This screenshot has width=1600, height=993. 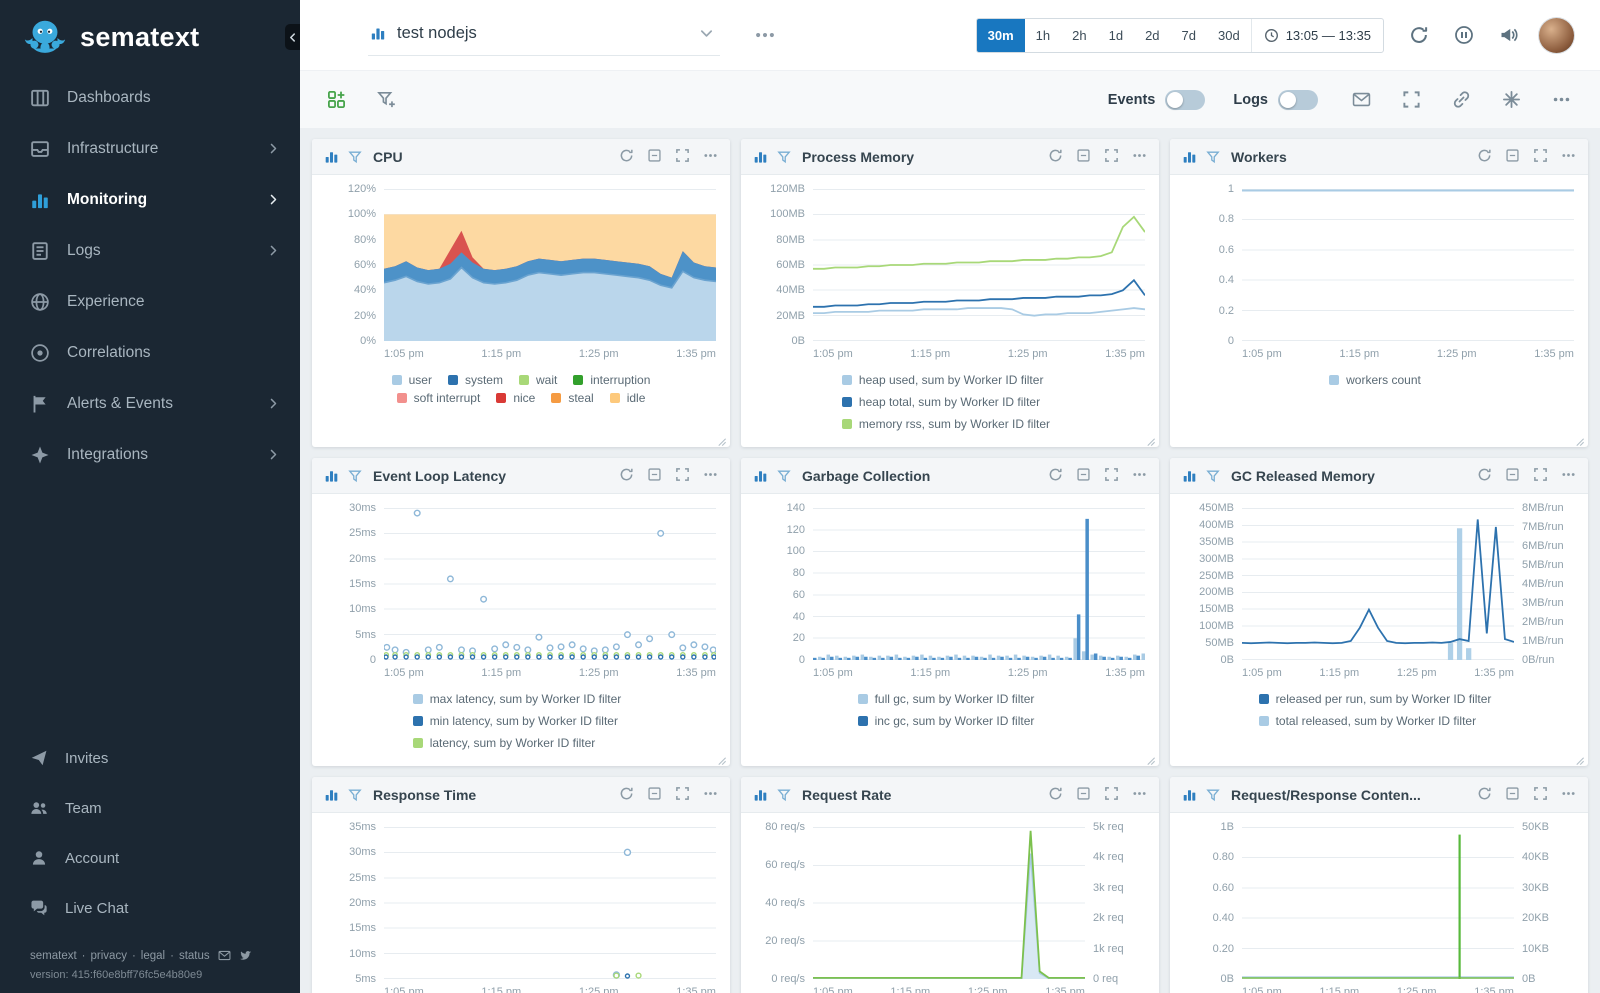 I want to click on legend-item: heap used, sum by Worker ID filter, so click(x=942, y=380).